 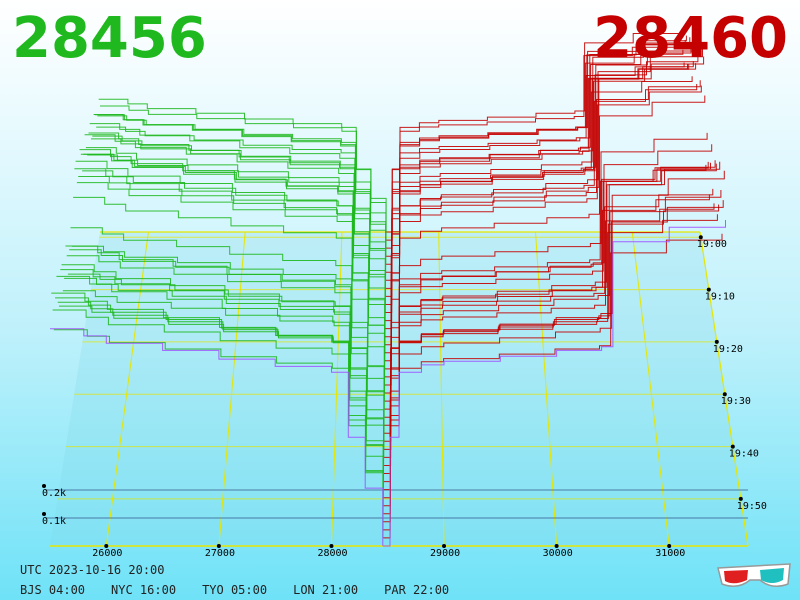 What do you see at coordinates (736, 401) in the screenshot?
I see `time-tick-label-3: 19:30` at bounding box center [736, 401].